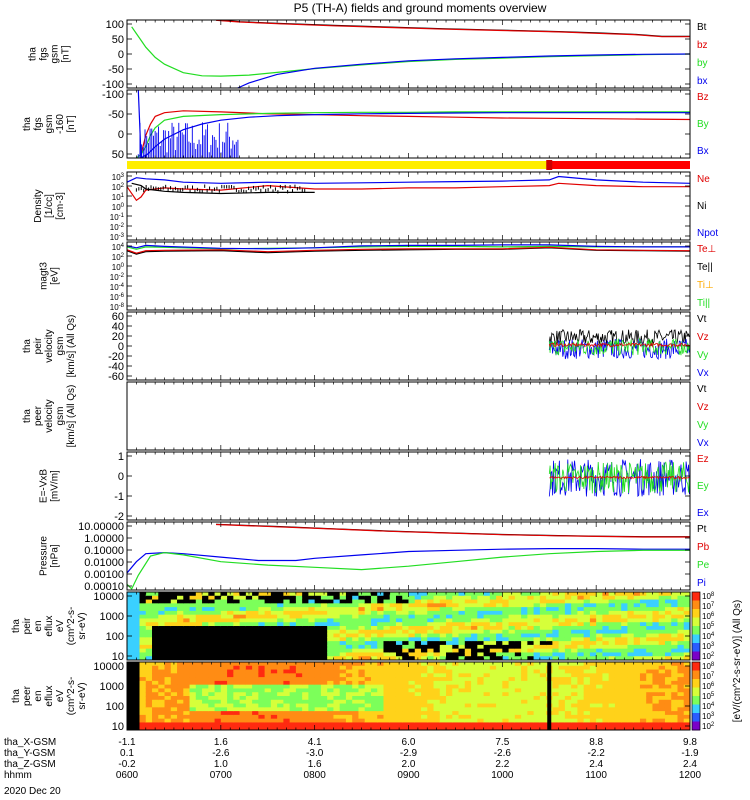  What do you see at coordinates (30, 764) in the screenshot?
I see `x-row-name: tha_Z-GSM` at bounding box center [30, 764].